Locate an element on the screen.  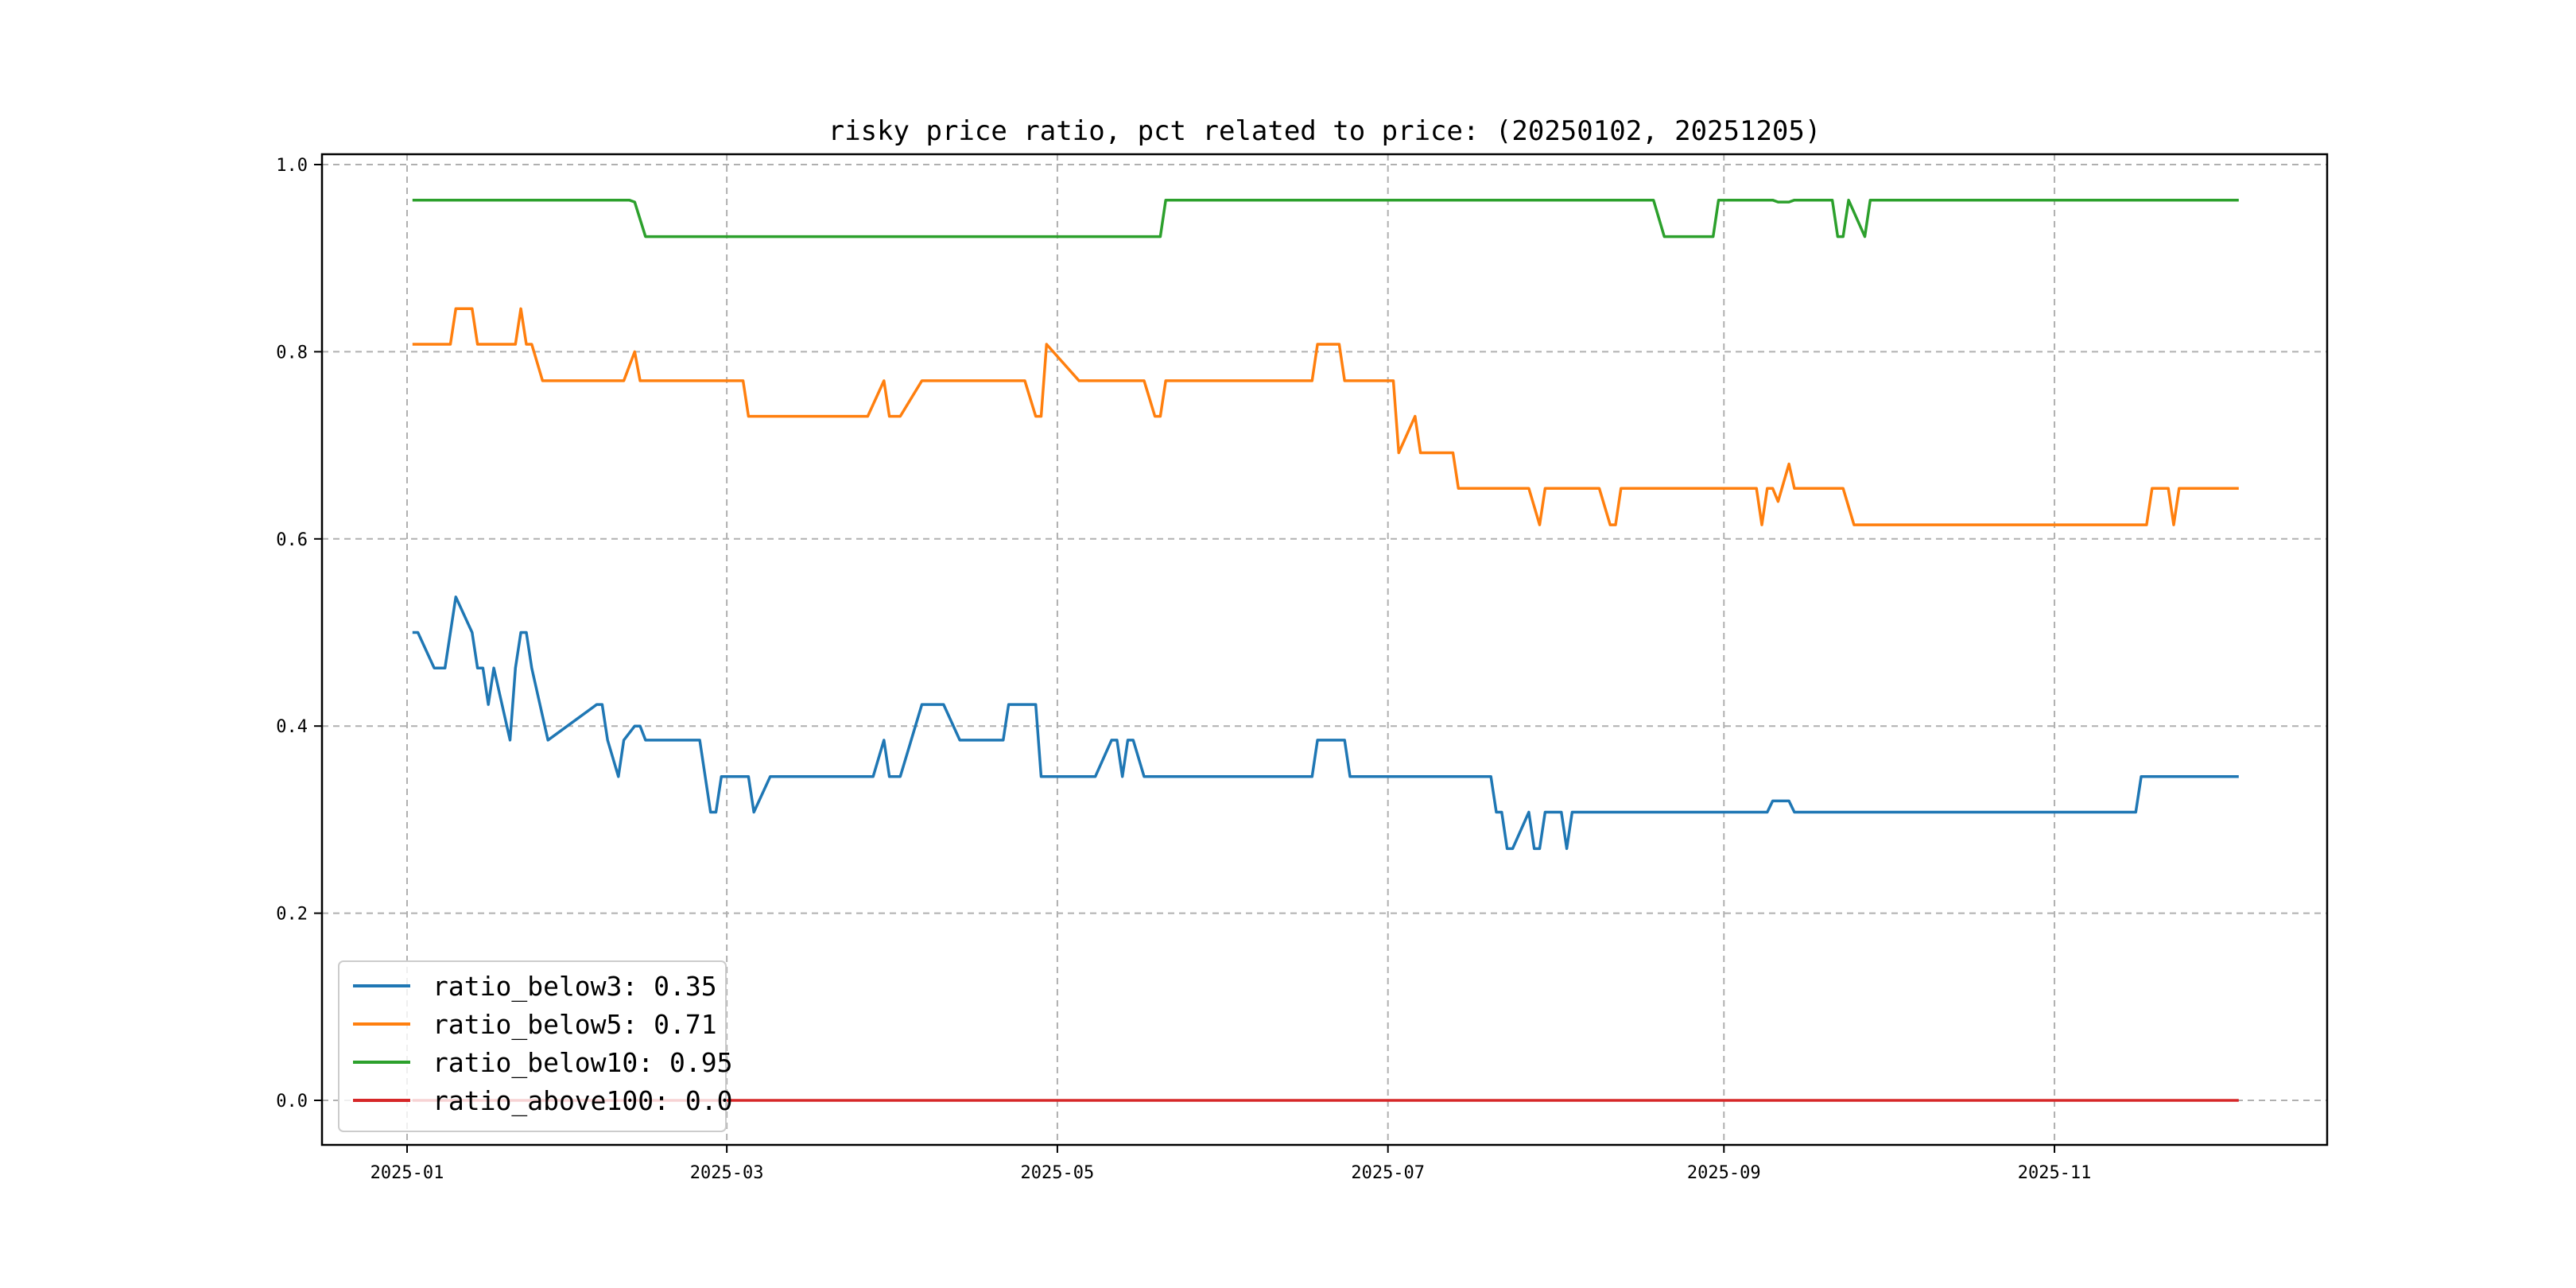
x-tick-label: 2025-07 is located at coordinates (1388, 1173).